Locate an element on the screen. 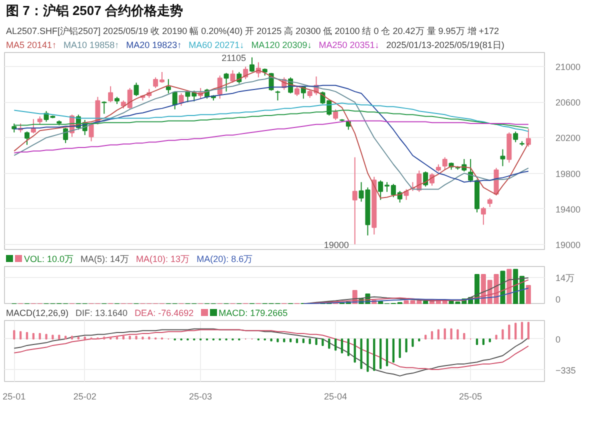 The height and width of the screenshot is (436, 610). y-tick-label: 19000 is located at coordinates (568, 245).